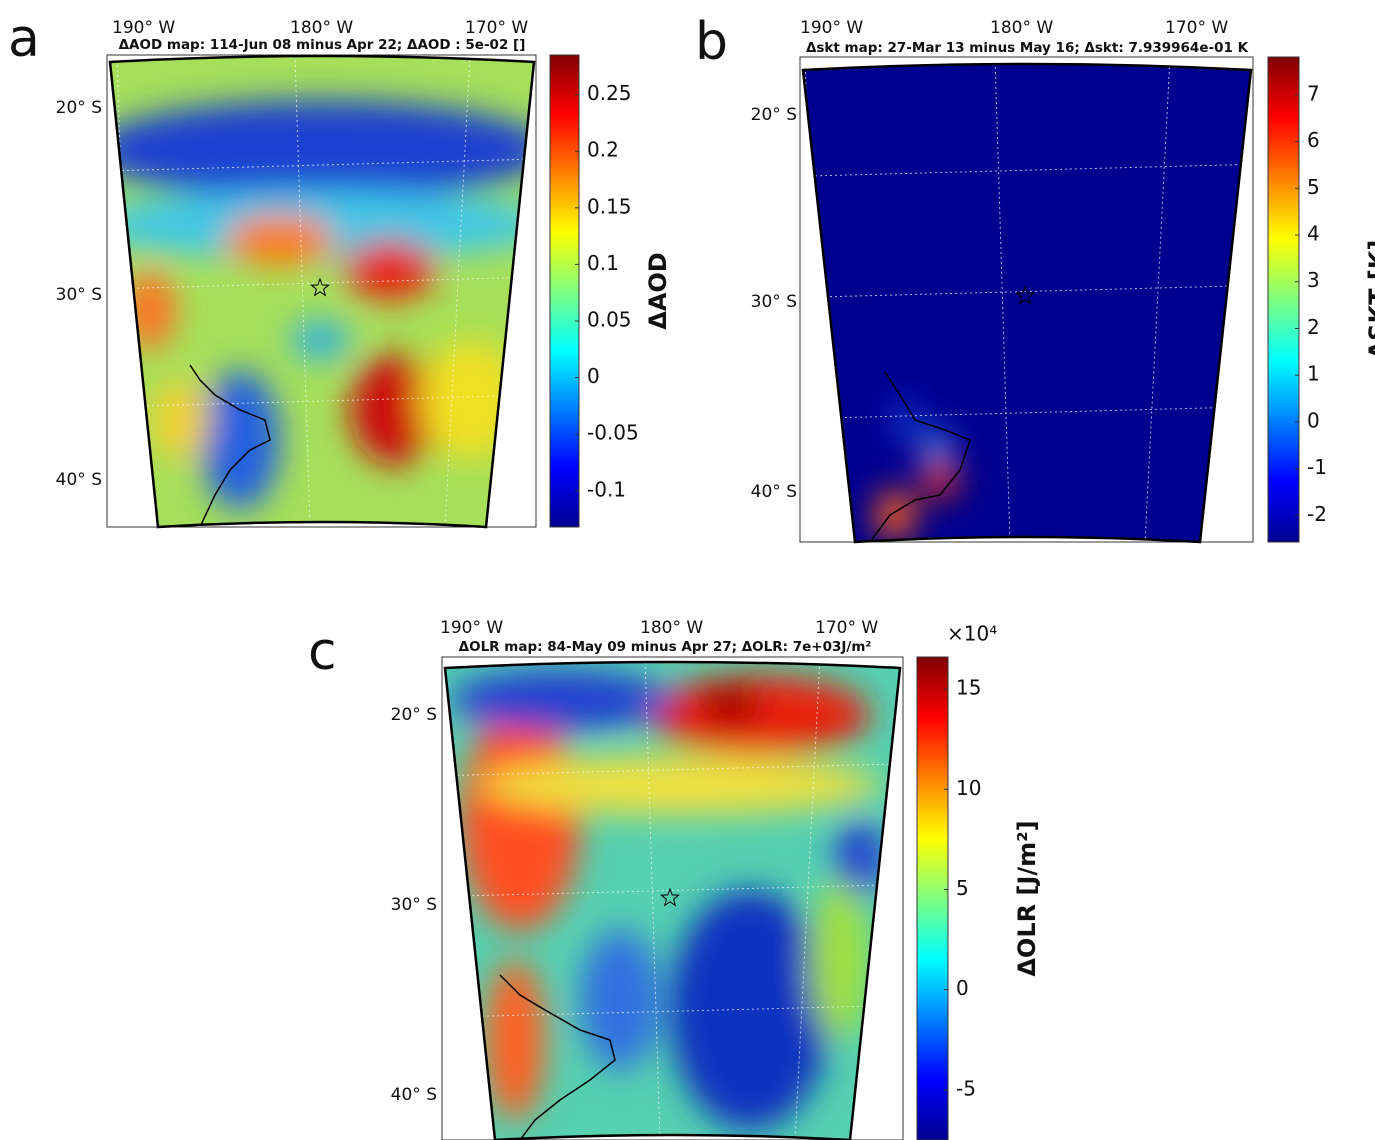 This screenshot has width=1375, height=1140. What do you see at coordinates (609, 93) in the screenshot?
I see `colorbar-tick-label: 0.25` at bounding box center [609, 93].